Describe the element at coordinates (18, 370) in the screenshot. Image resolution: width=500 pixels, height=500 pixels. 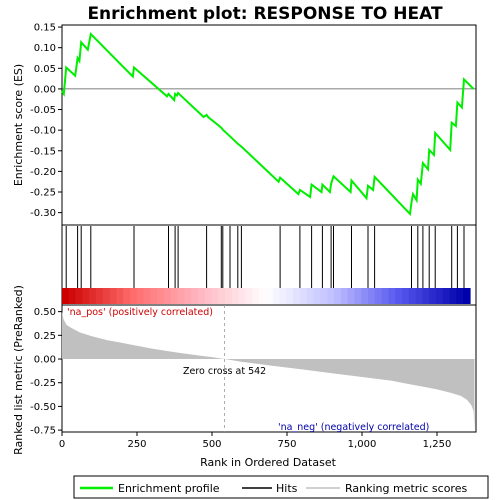
I see `metric-y-label: Ranked list metric (PreRanked)` at that location.